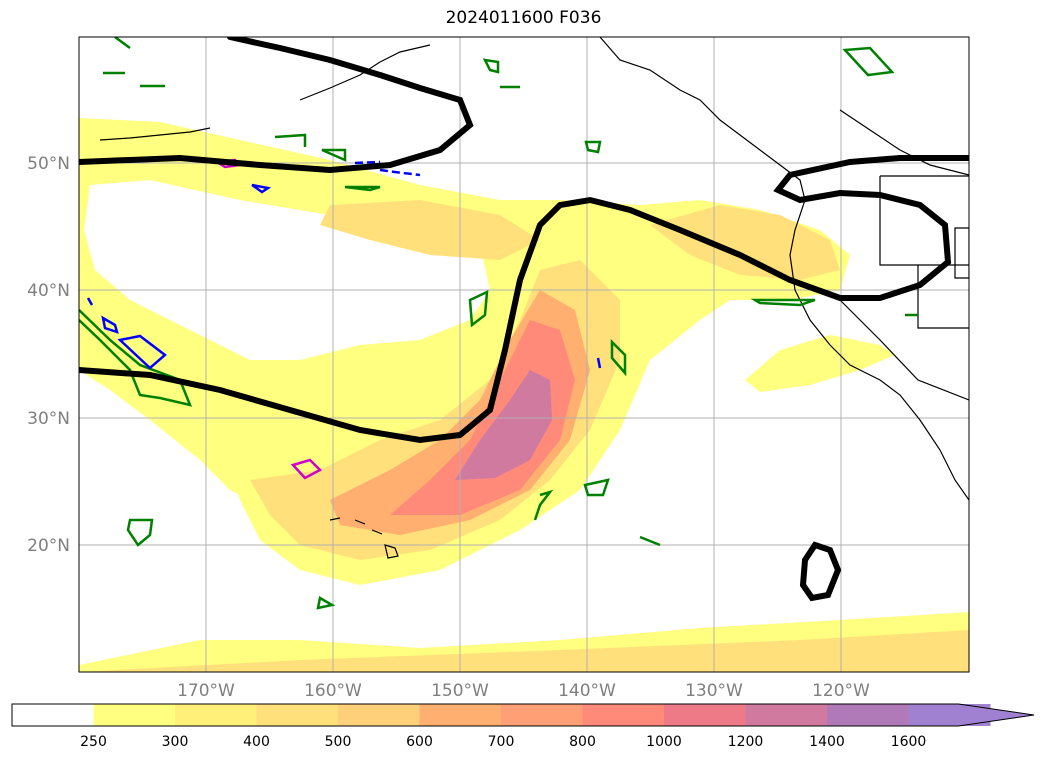 This screenshot has width=1047, height=765. I want to click on lon-label-170w: 170°W, so click(206, 691).